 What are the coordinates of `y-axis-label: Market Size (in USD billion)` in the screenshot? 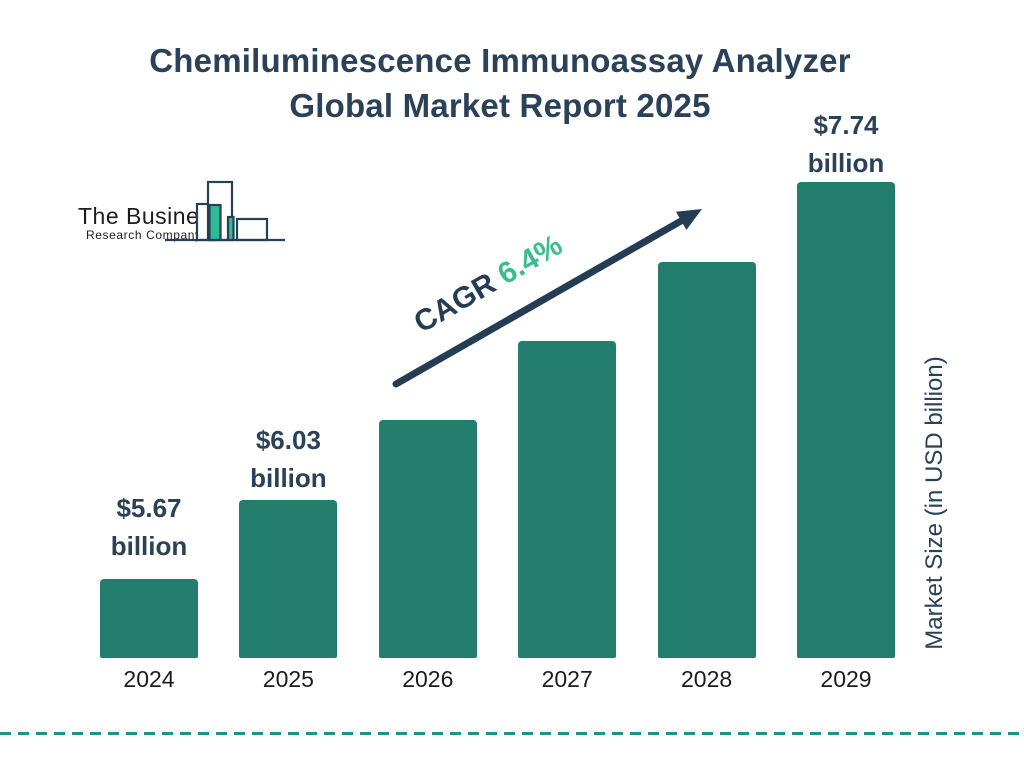 It's located at (934, 503).